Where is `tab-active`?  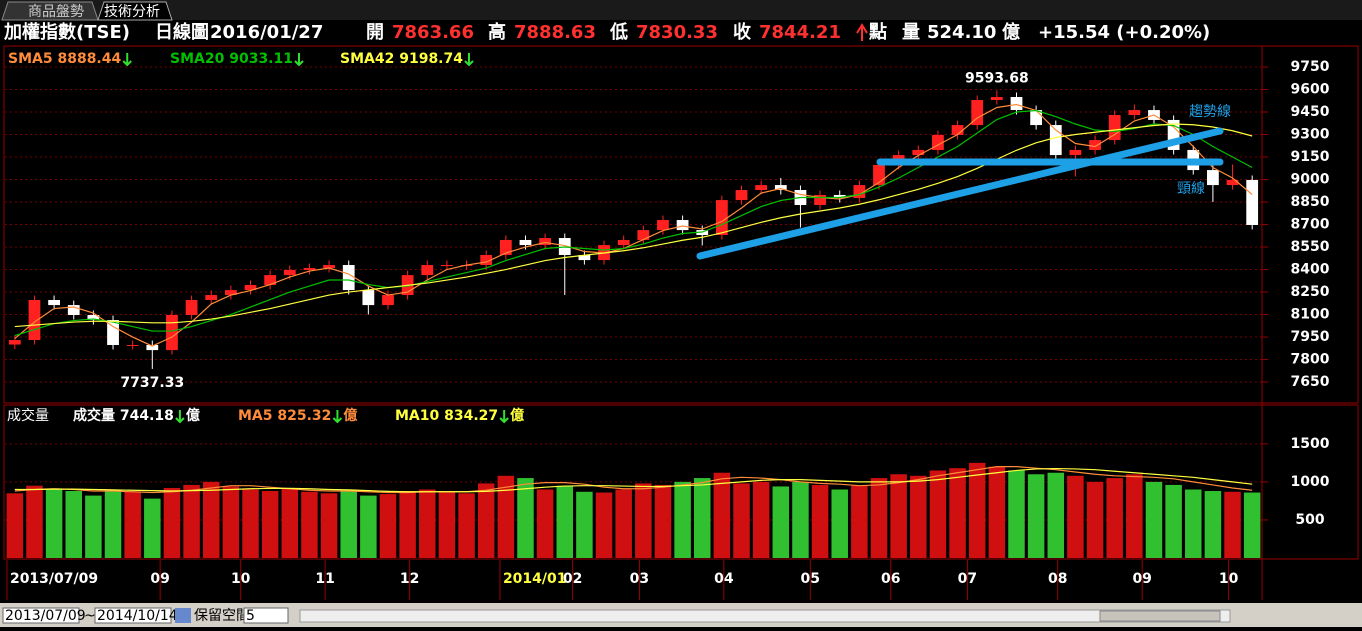 tab-active is located at coordinates (135, 11).